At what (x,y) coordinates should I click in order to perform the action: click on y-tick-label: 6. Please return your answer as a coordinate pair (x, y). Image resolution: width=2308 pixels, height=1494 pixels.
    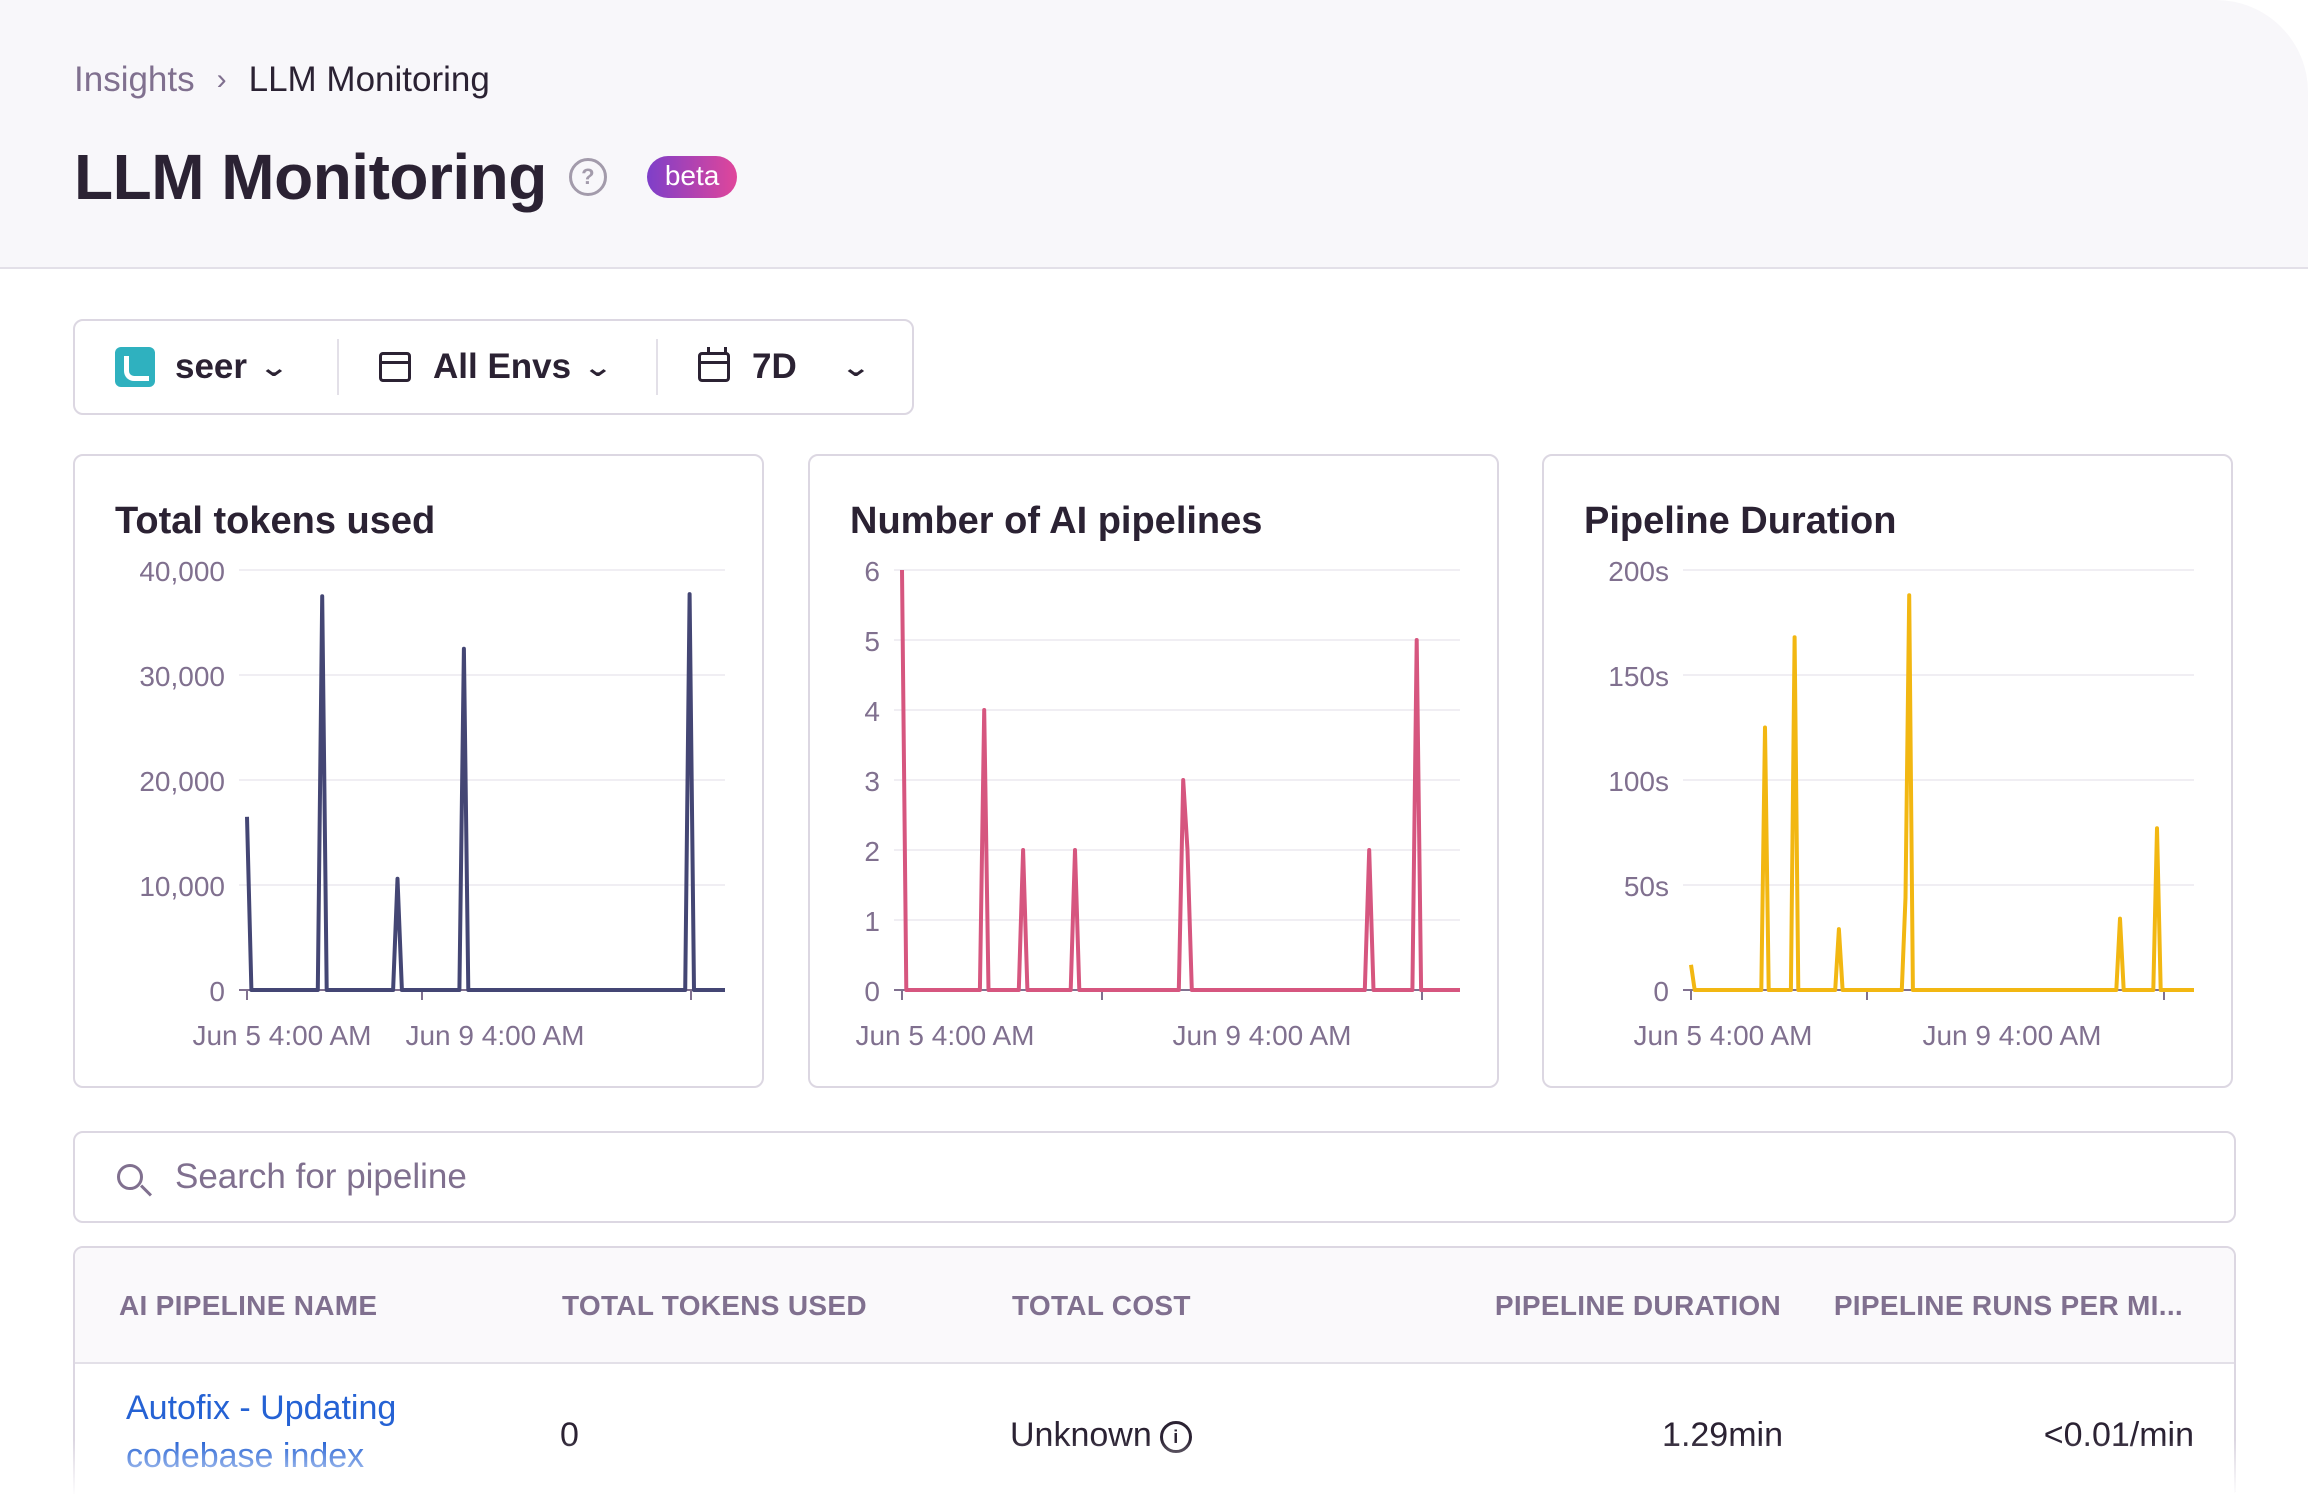
    Looking at the image, I should click on (872, 571).